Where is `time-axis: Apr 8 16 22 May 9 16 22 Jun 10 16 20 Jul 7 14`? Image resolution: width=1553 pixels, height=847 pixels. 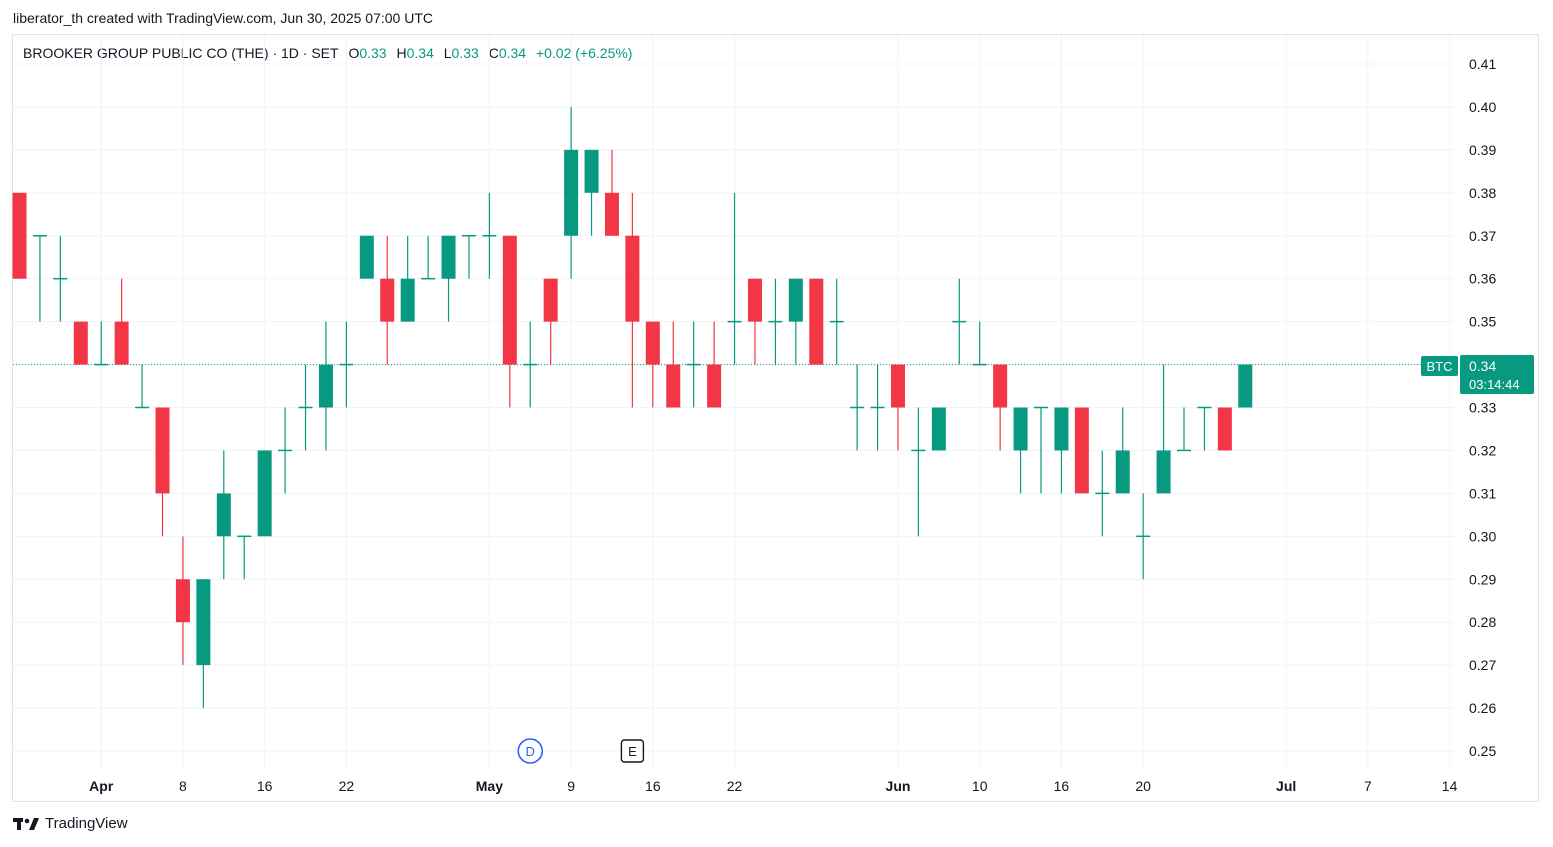 time-axis: Apr 8 16 22 May 9 16 22 Jun 10 16 20 Jul 7 14 is located at coordinates (773, 786).